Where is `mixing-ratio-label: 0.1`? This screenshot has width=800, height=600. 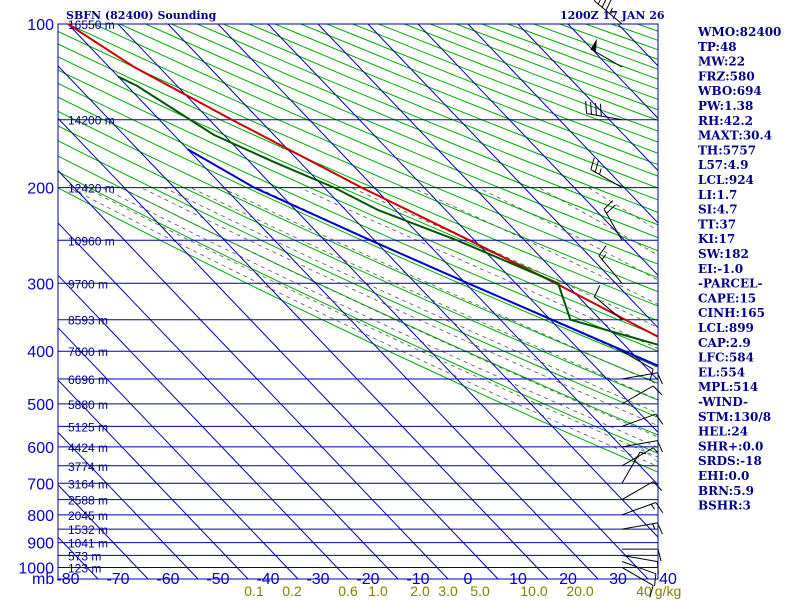 mixing-ratio-label: 0.1 is located at coordinates (254, 591).